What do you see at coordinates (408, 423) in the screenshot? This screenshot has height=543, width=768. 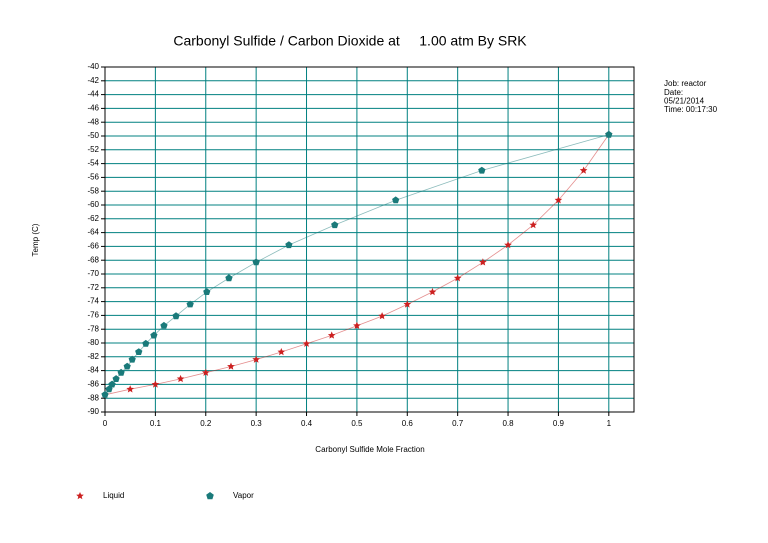 I see `x-tick-label: 0.6` at bounding box center [408, 423].